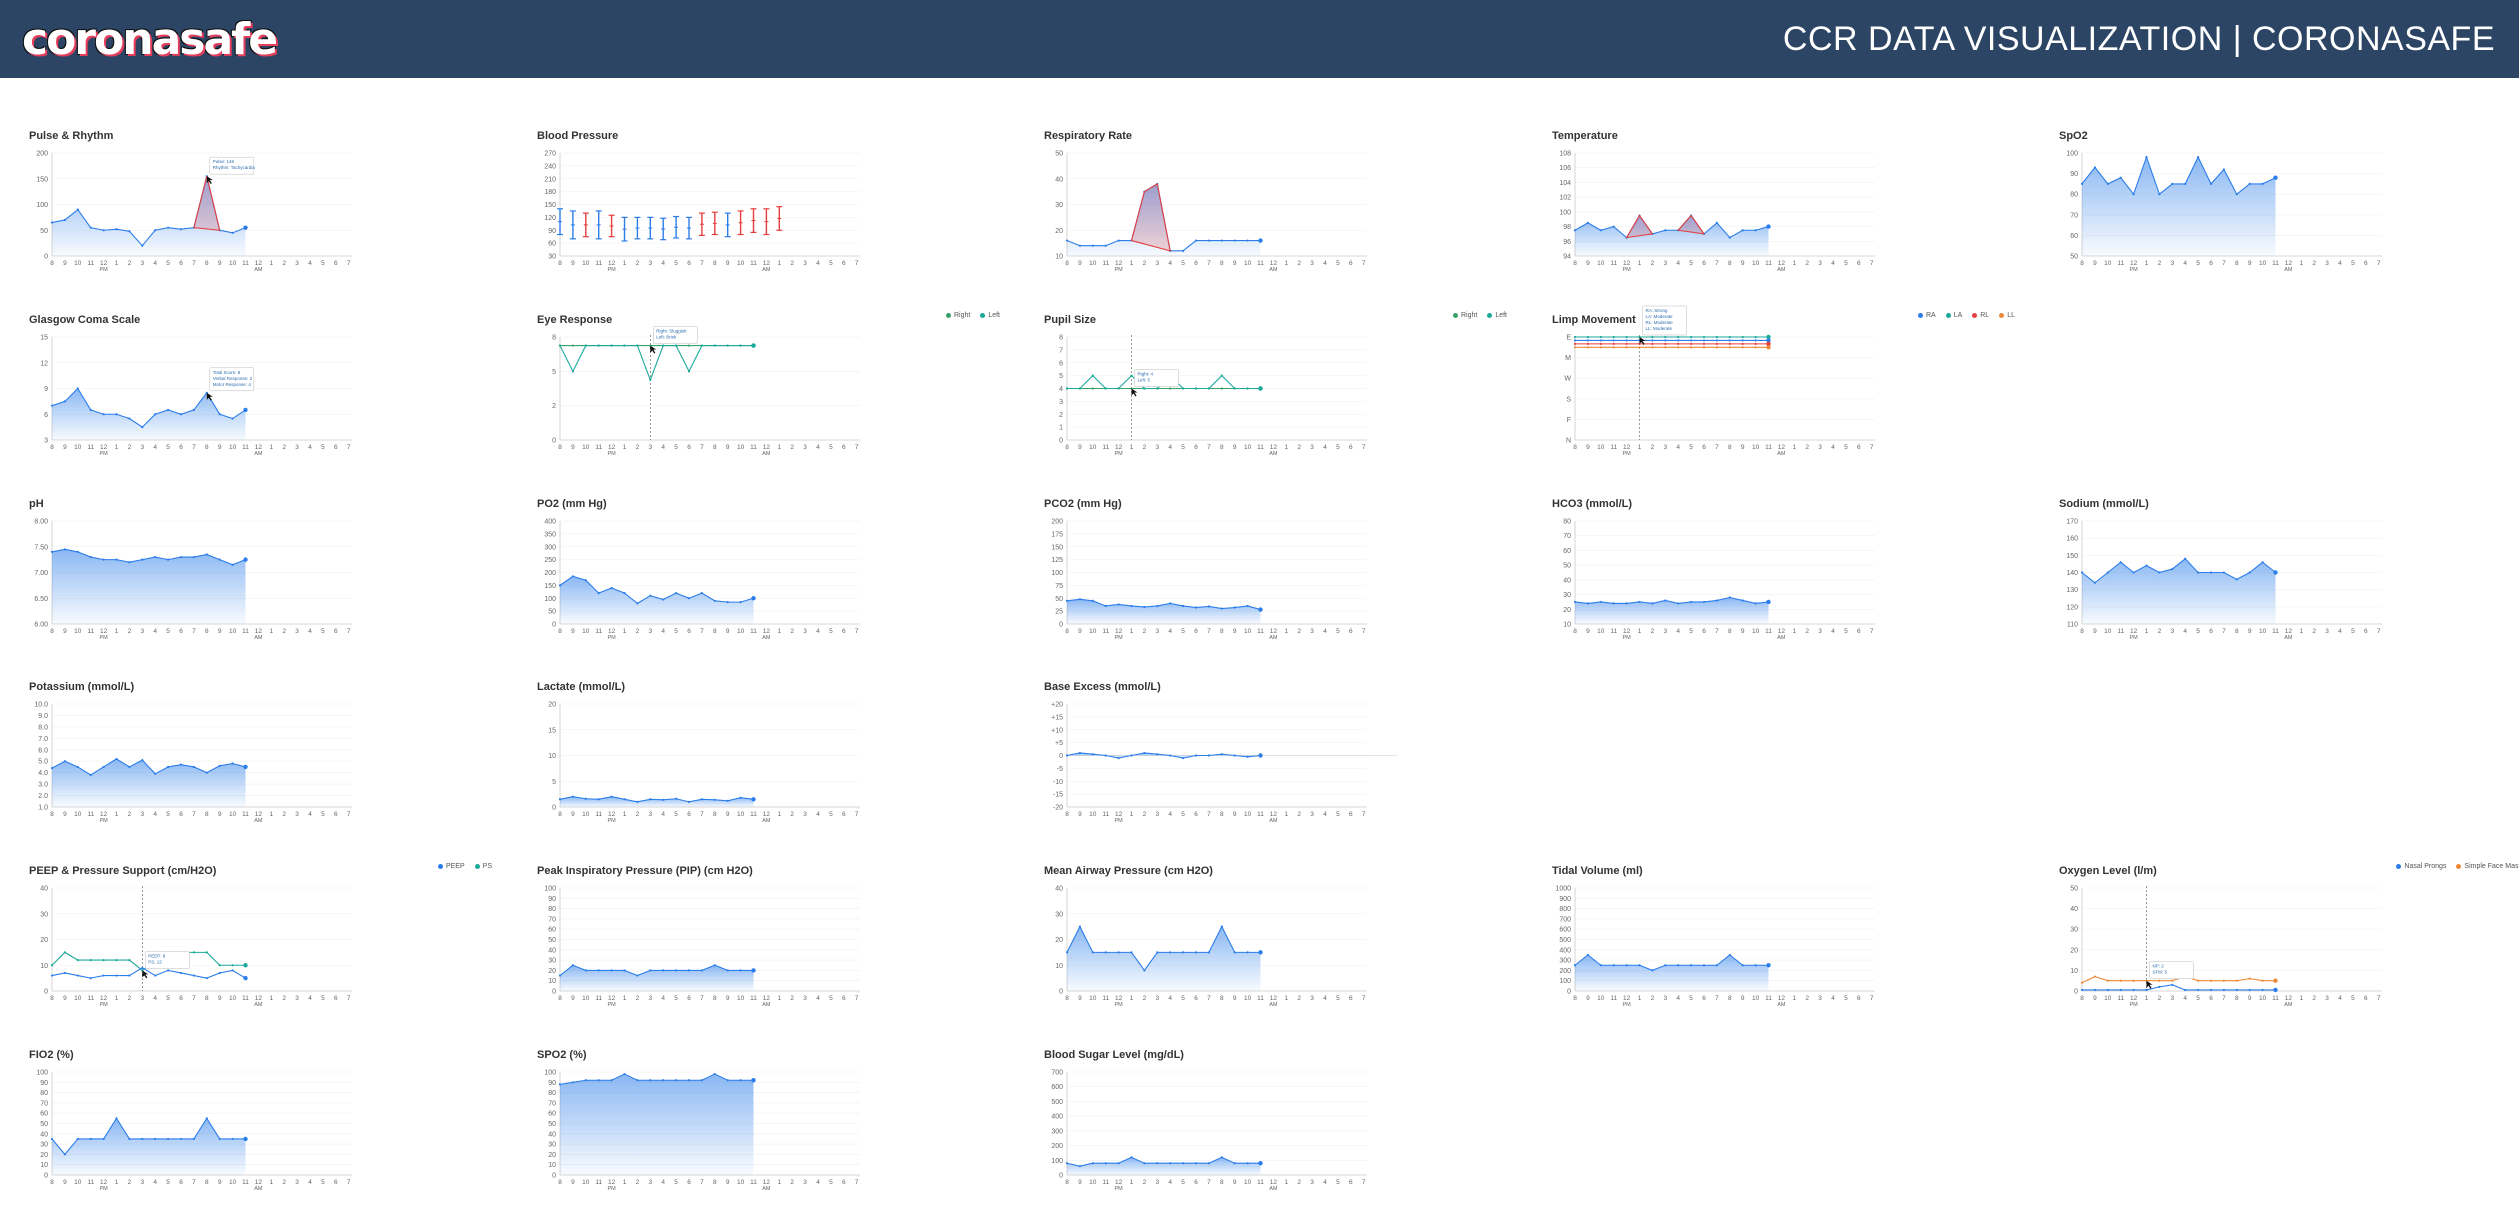 The image size is (2519, 1227). Describe the element at coordinates (464, 866) in the screenshot. I see `chart-legend: PEEP PS` at that location.